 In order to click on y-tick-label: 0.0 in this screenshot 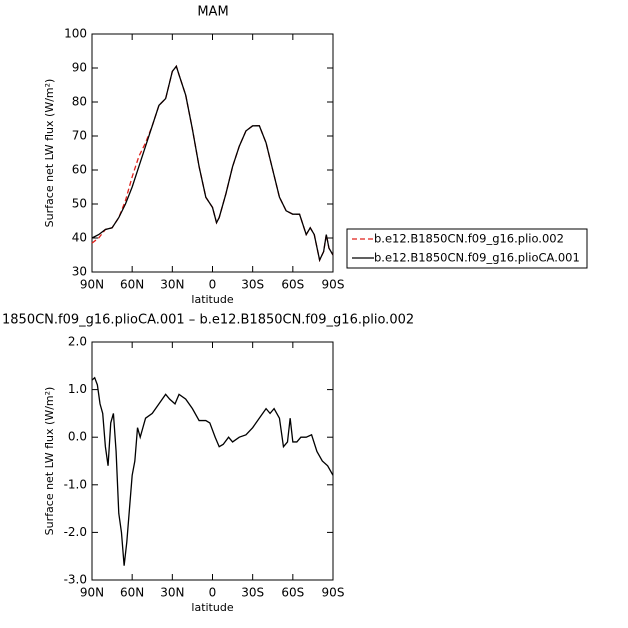, I will do `click(77, 437)`.